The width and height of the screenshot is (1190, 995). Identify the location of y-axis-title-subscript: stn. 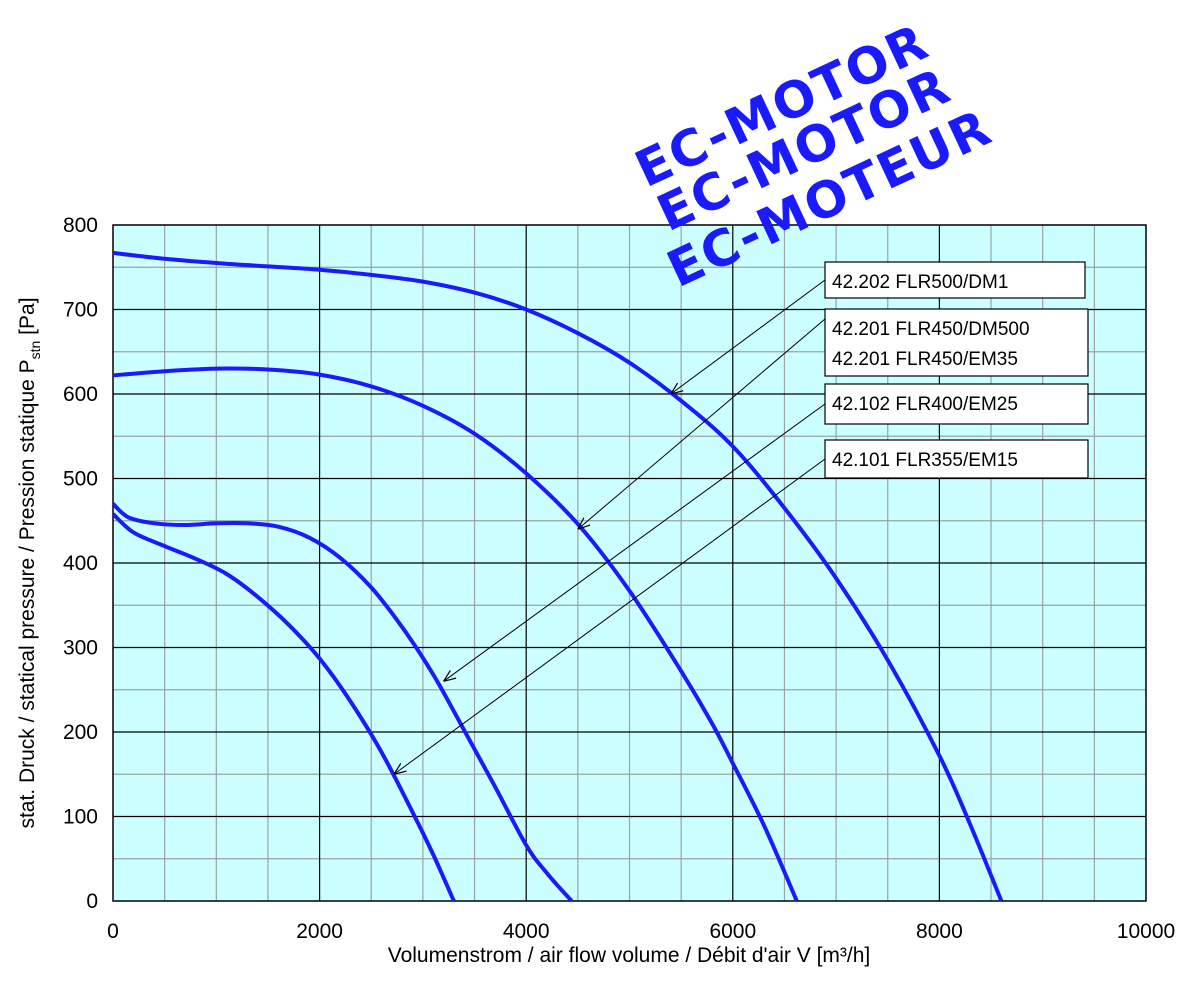
(35, 350).